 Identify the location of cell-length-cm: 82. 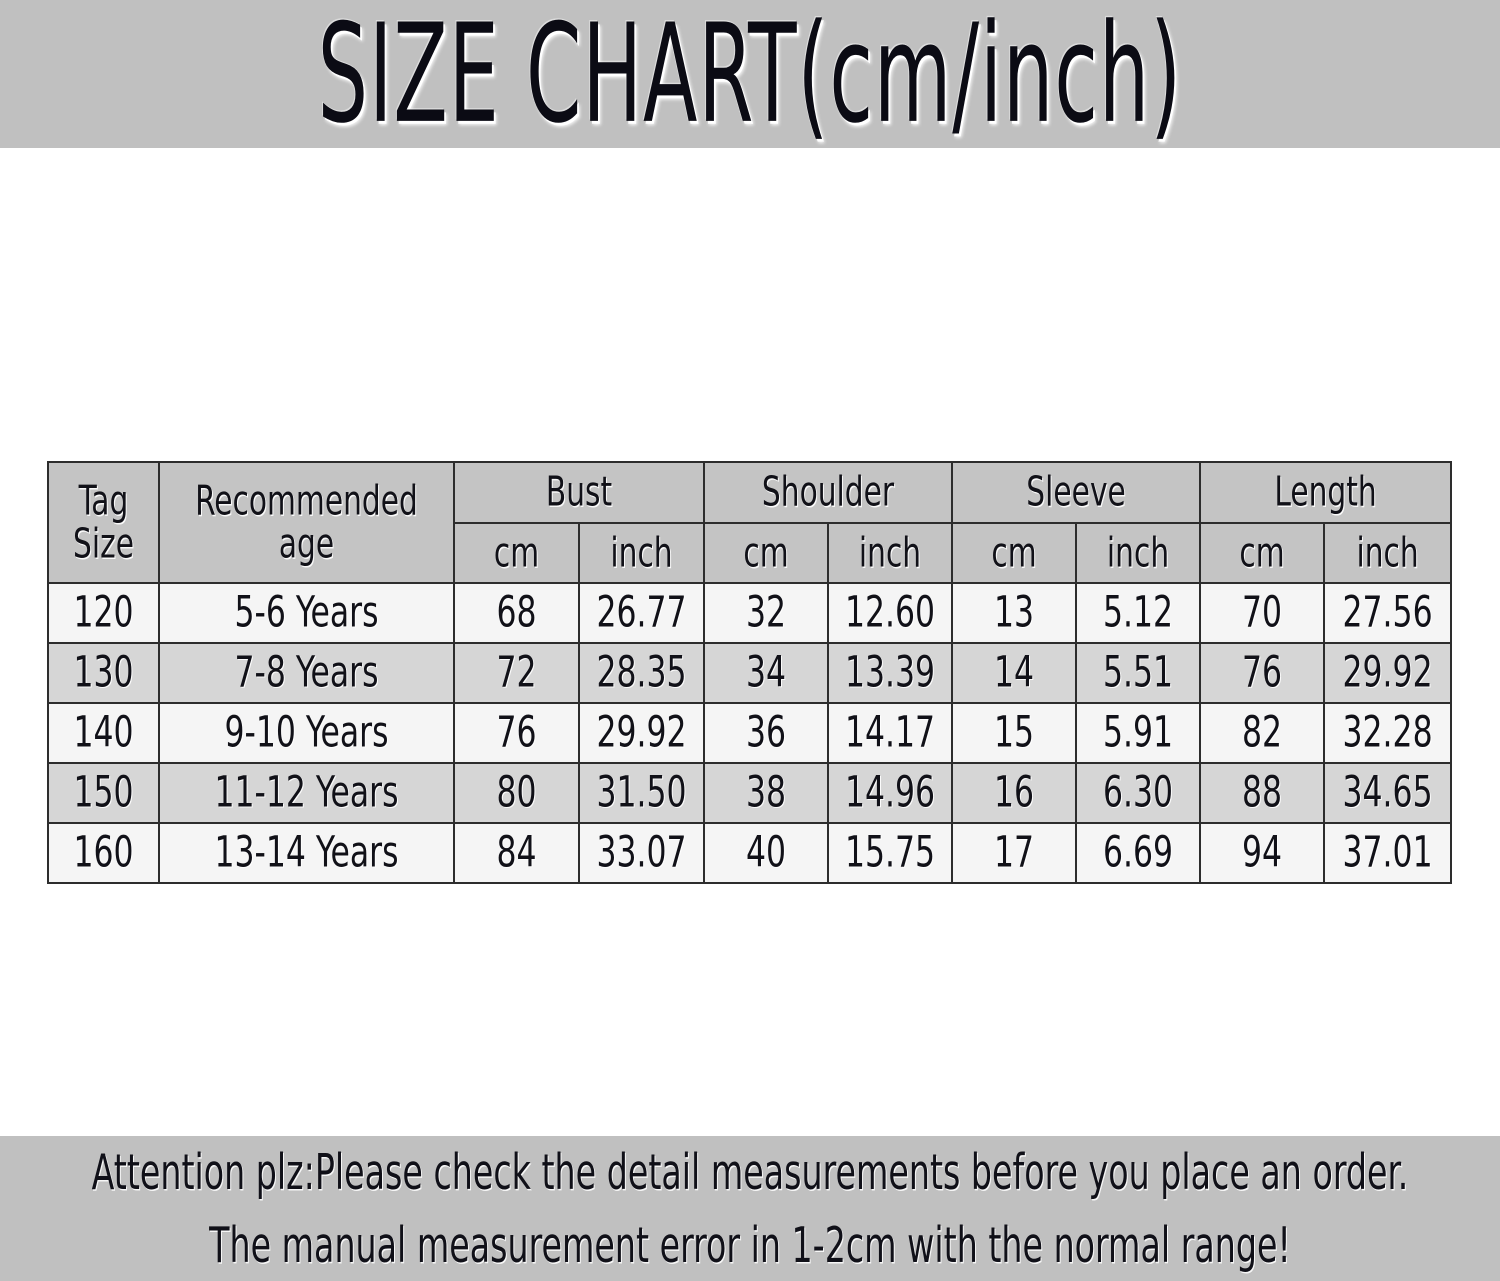
(1262, 733).